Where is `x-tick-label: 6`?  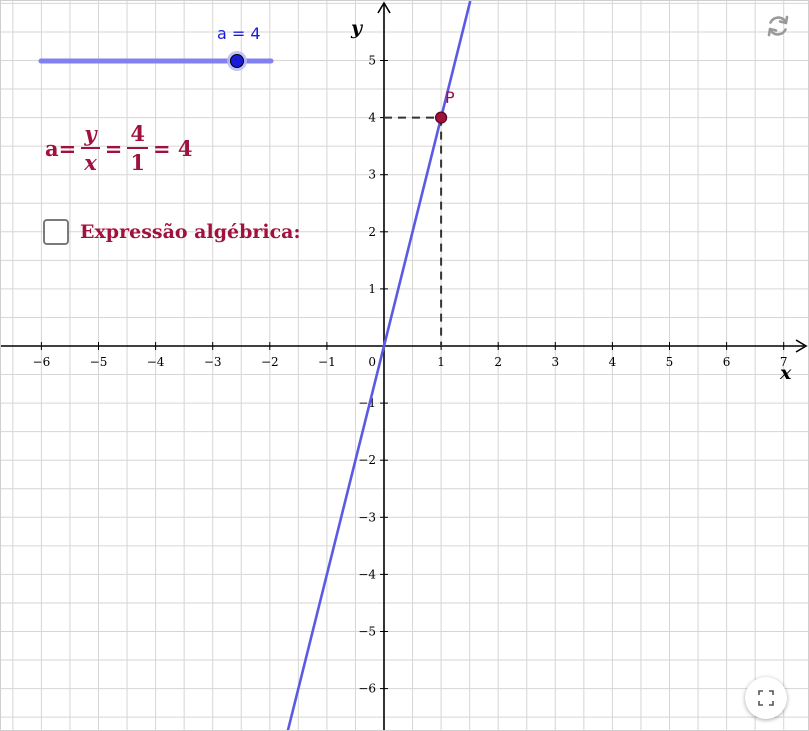
x-tick-label: 6 is located at coordinates (727, 362).